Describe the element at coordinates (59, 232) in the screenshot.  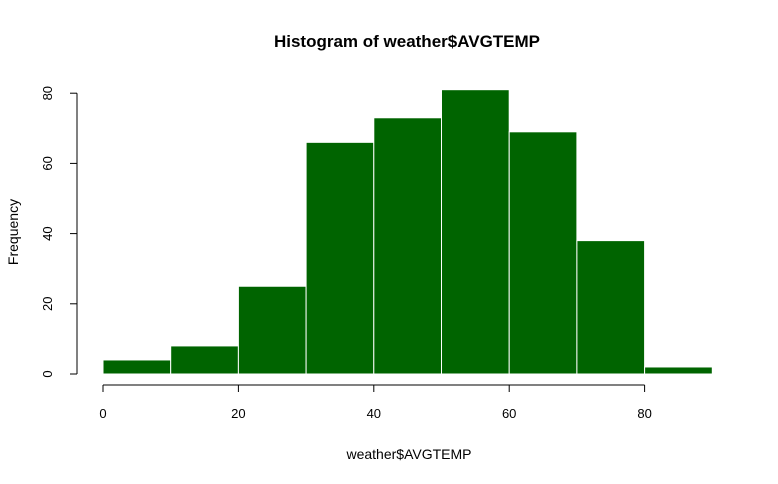
I see `y-axis: 0 20 40 60 80` at that location.